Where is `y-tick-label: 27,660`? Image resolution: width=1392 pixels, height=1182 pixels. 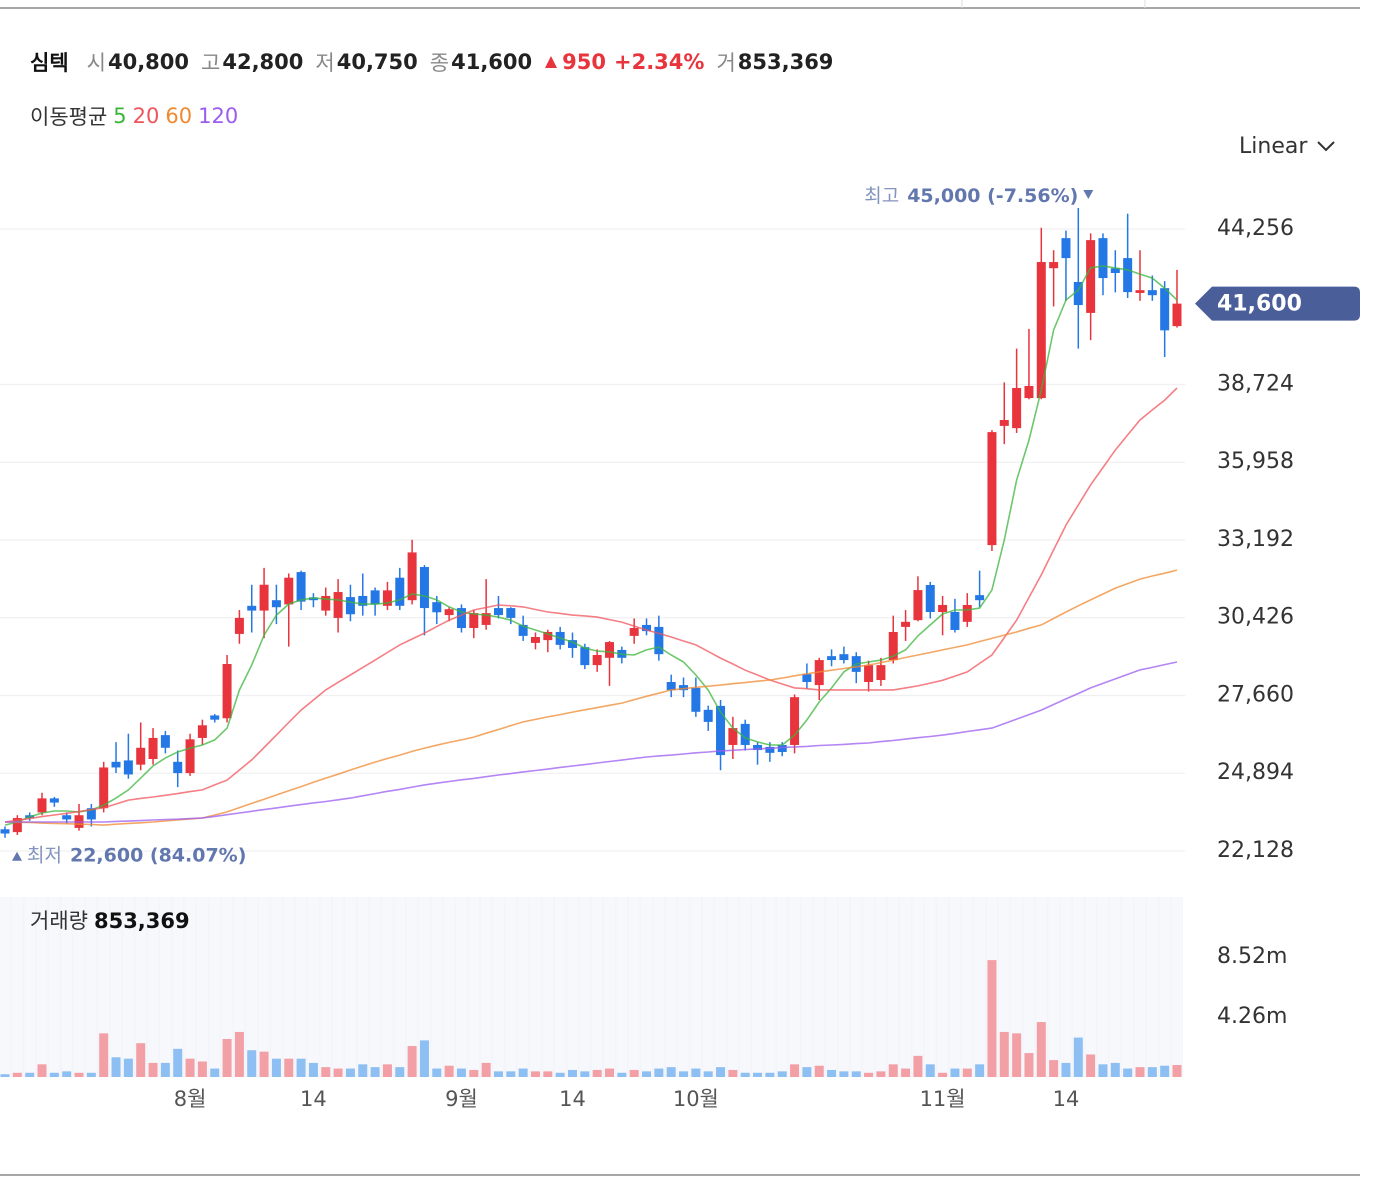 y-tick-label: 27,660 is located at coordinates (1255, 694).